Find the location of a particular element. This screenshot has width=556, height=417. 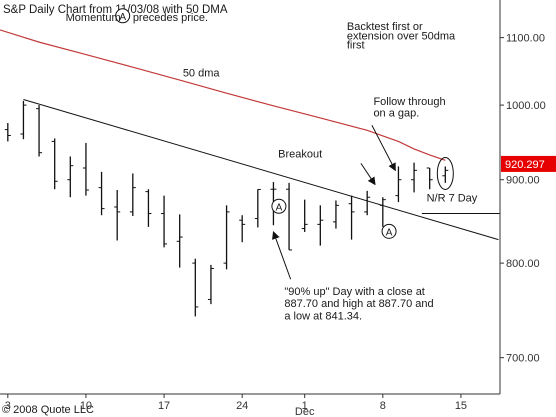

annotation-text: a low at 841.34. is located at coordinates (323, 316).